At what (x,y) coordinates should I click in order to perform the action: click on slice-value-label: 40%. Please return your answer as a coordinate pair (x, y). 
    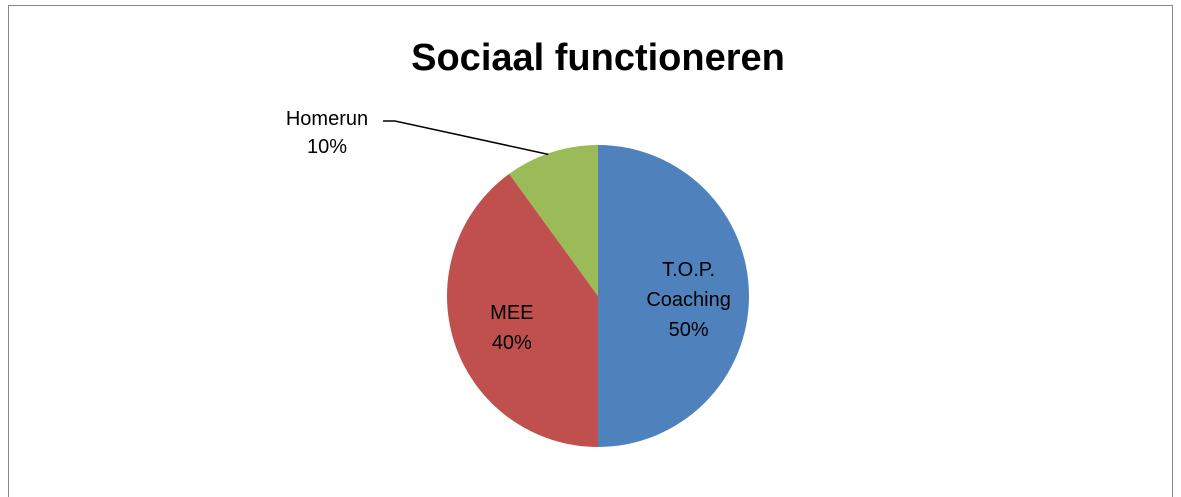
    Looking at the image, I should click on (512, 343).